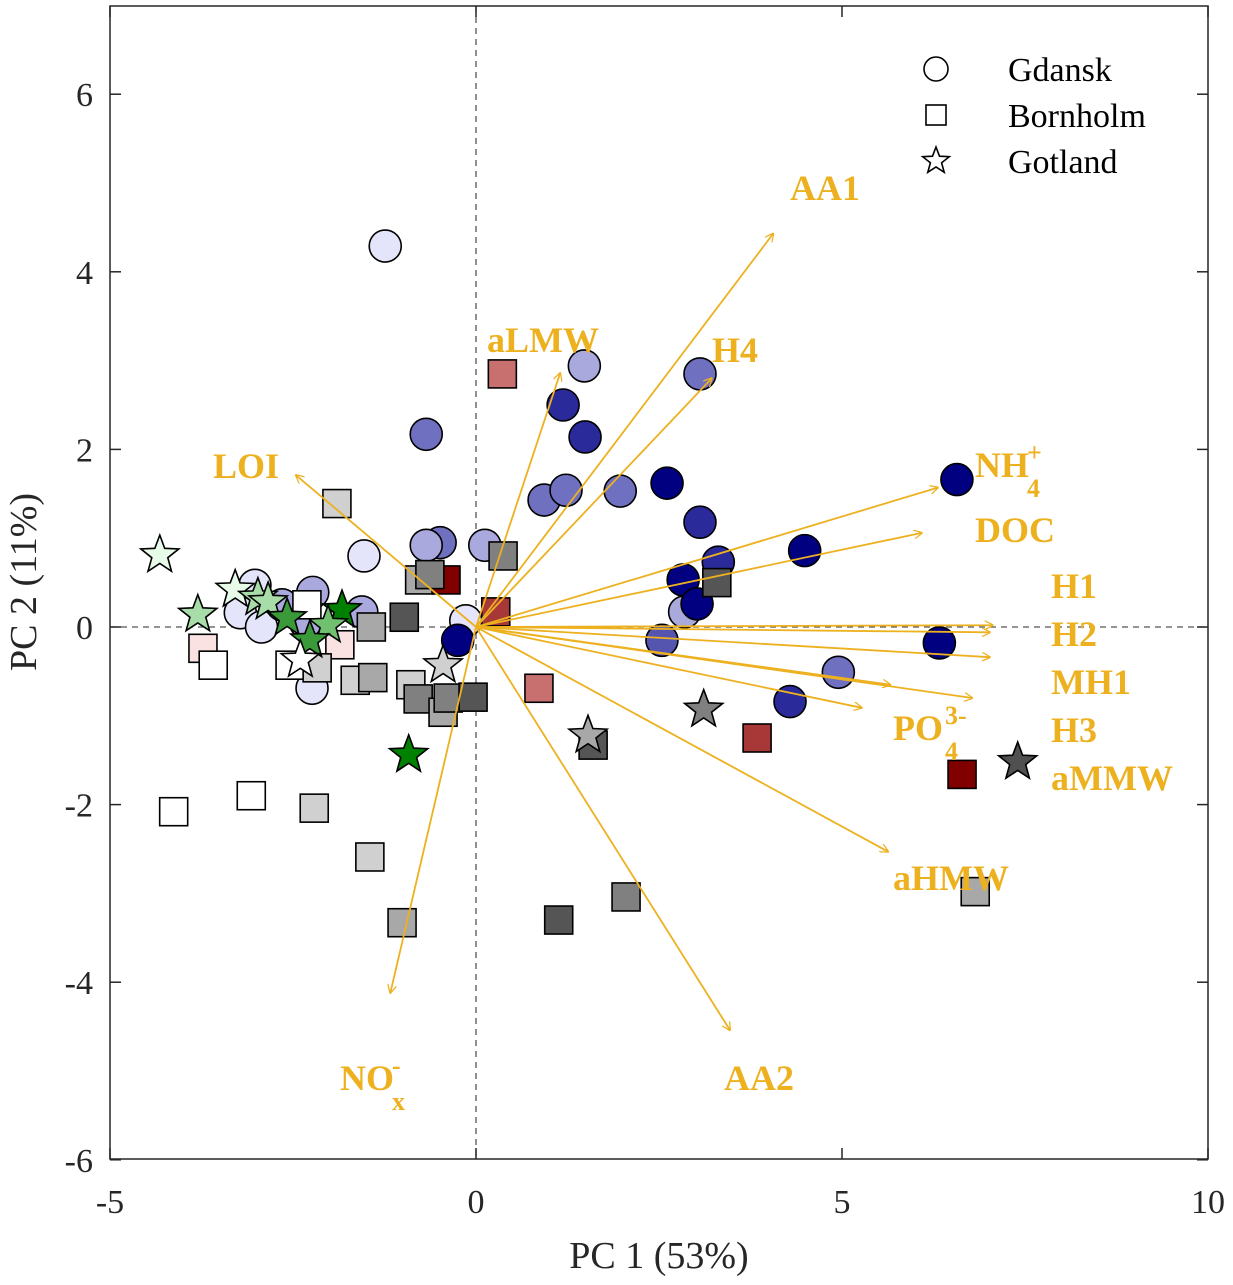 The width and height of the screenshot is (1233, 1285). I want to click on vector-label-NOx: NO- x, so click(372, 1083).